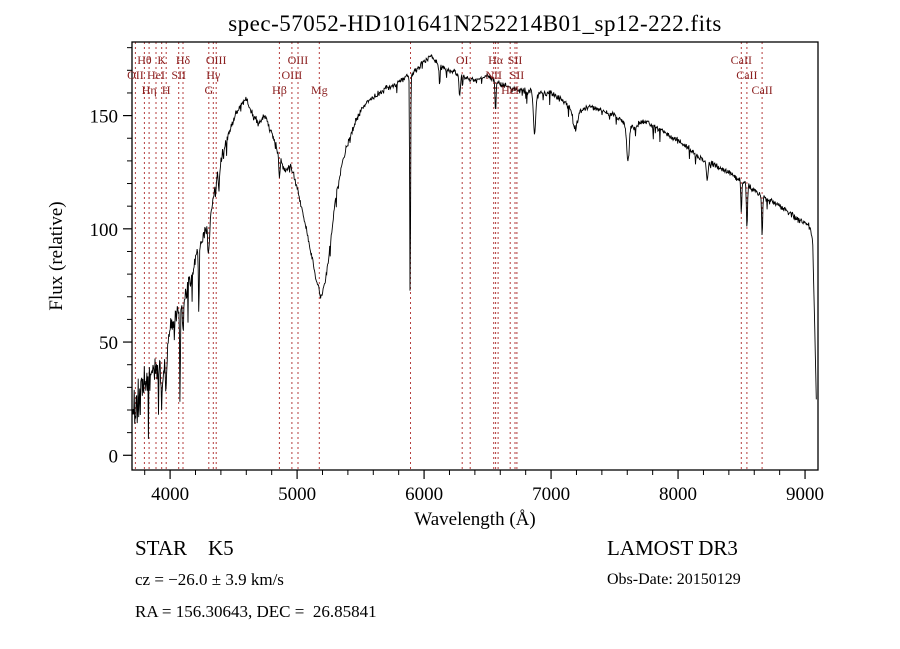  Describe the element at coordinates (144, 60) in the screenshot. I see `spectral-line-label: Hθ` at that location.